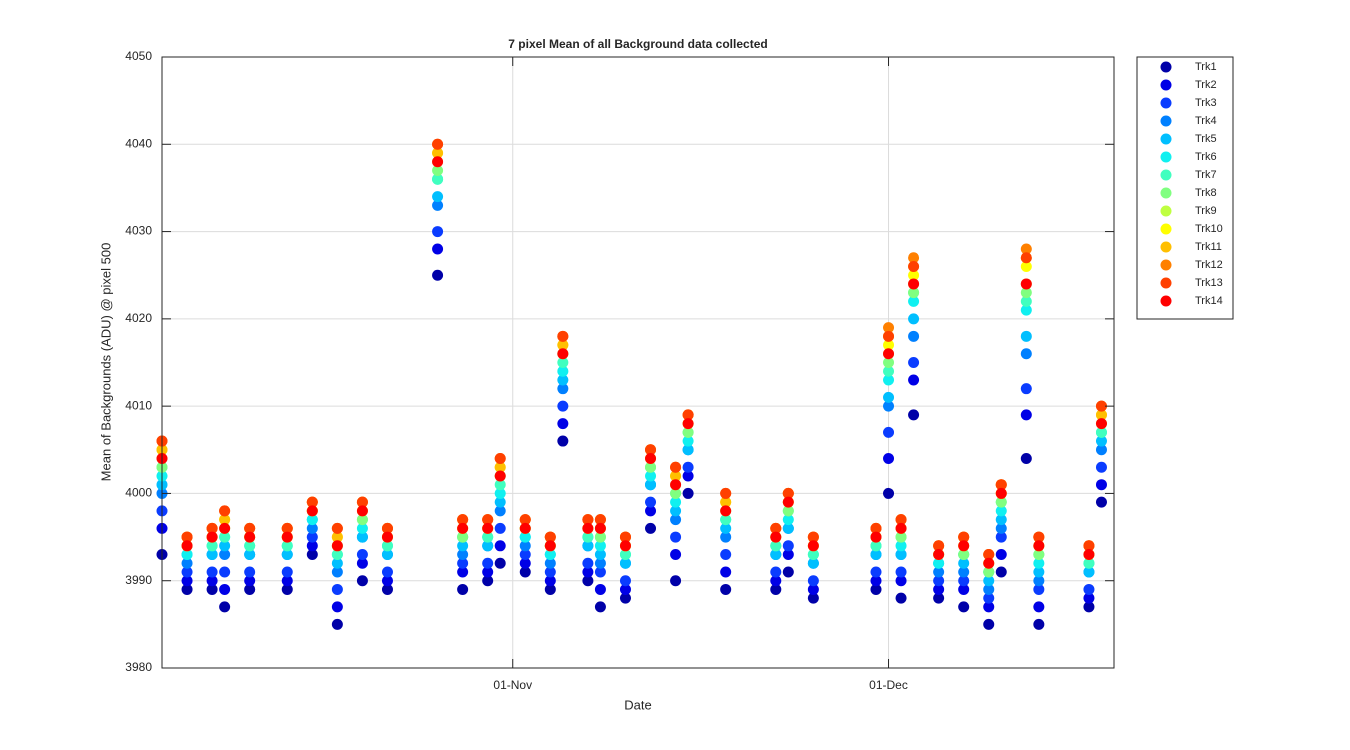 The height and width of the screenshot is (750, 1350). Describe the element at coordinates (1206, 85) in the screenshot. I see `legend-label: Trk2` at that location.